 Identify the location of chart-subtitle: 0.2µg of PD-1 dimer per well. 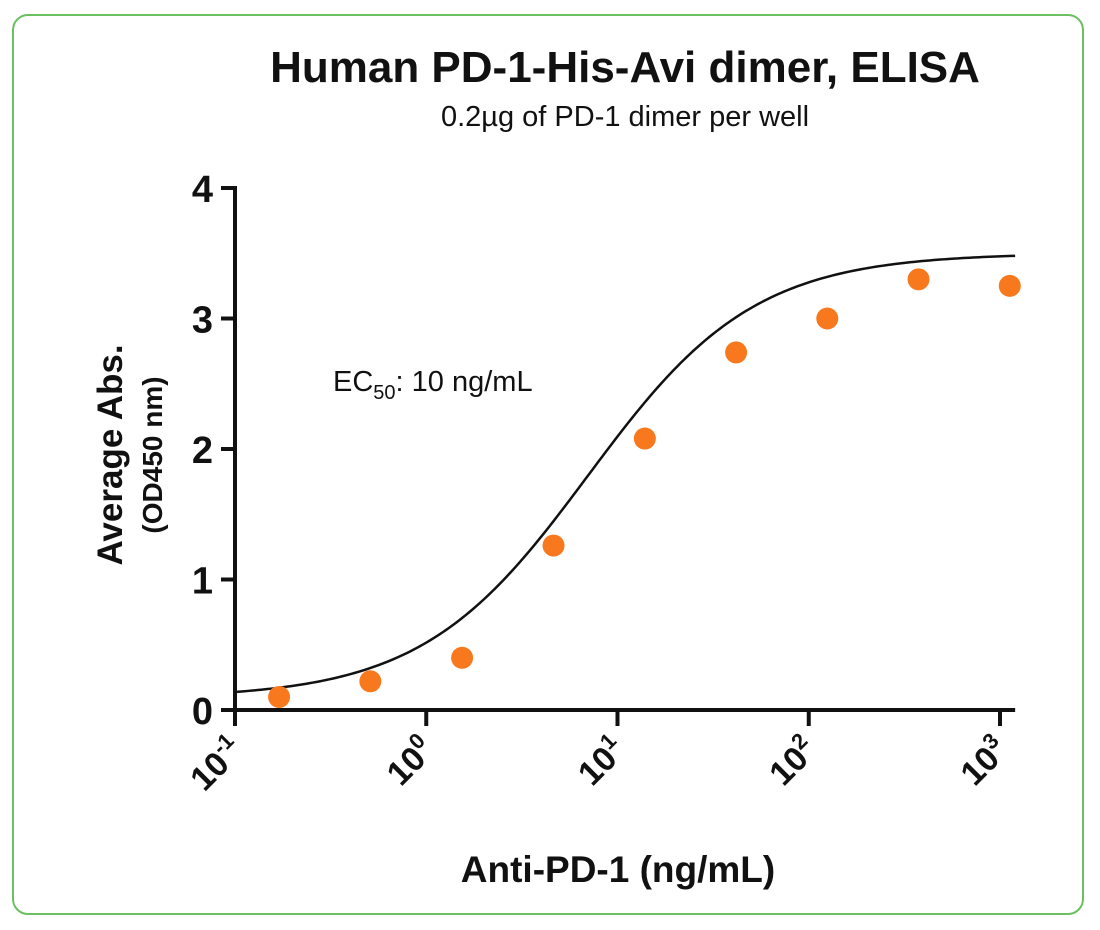
(625, 117).